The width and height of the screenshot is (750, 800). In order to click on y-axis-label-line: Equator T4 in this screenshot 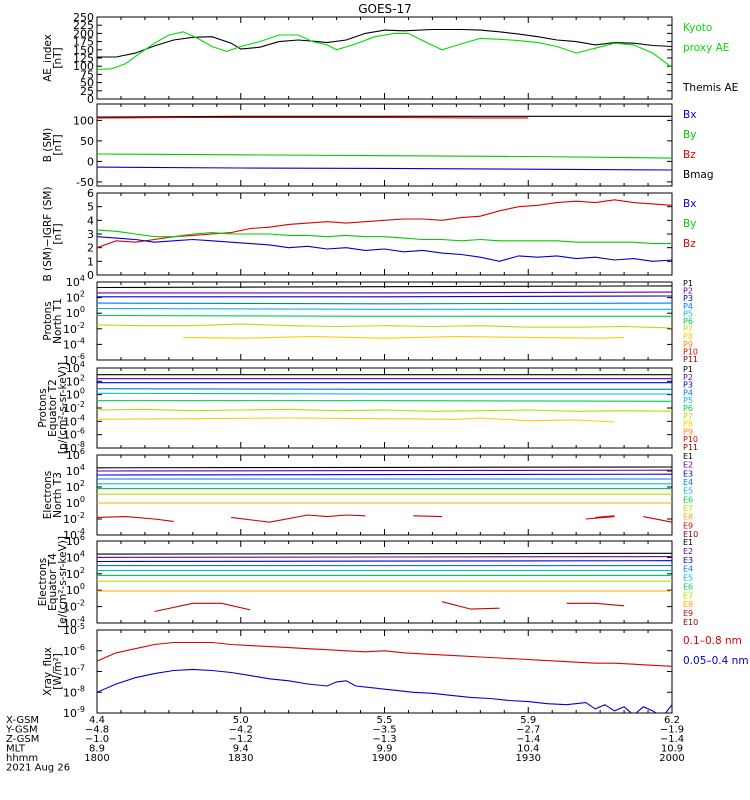, I will do `click(53, 582)`.